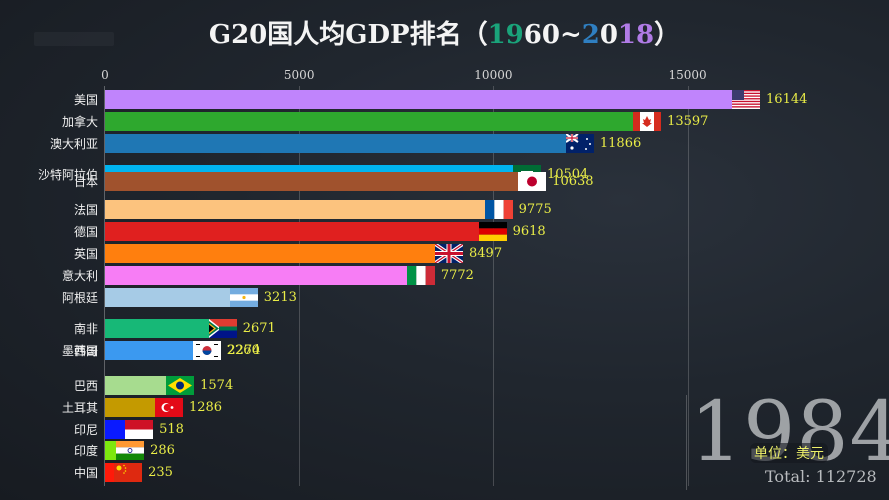 Image resolution: width=889 pixels, height=500 pixels. I want to click on value-label: 2260, so click(243, 350).